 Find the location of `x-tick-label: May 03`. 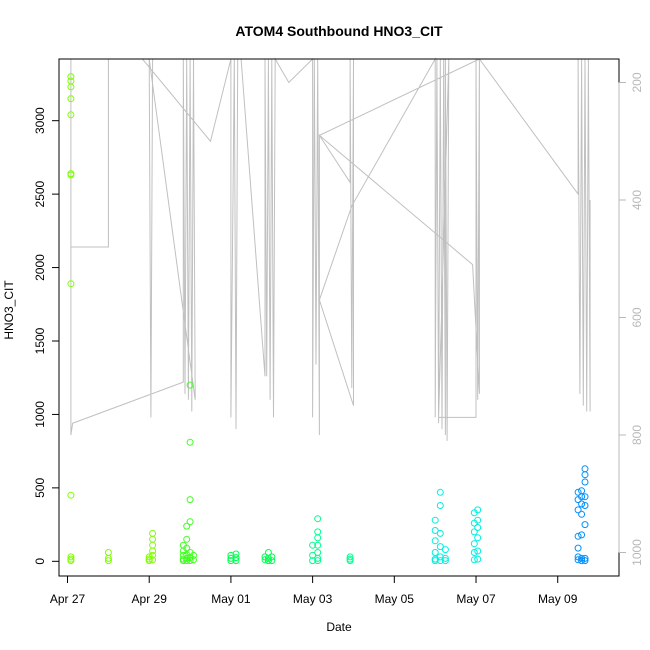

x-tick-label: May 03 is located at coordinates (313, 599).